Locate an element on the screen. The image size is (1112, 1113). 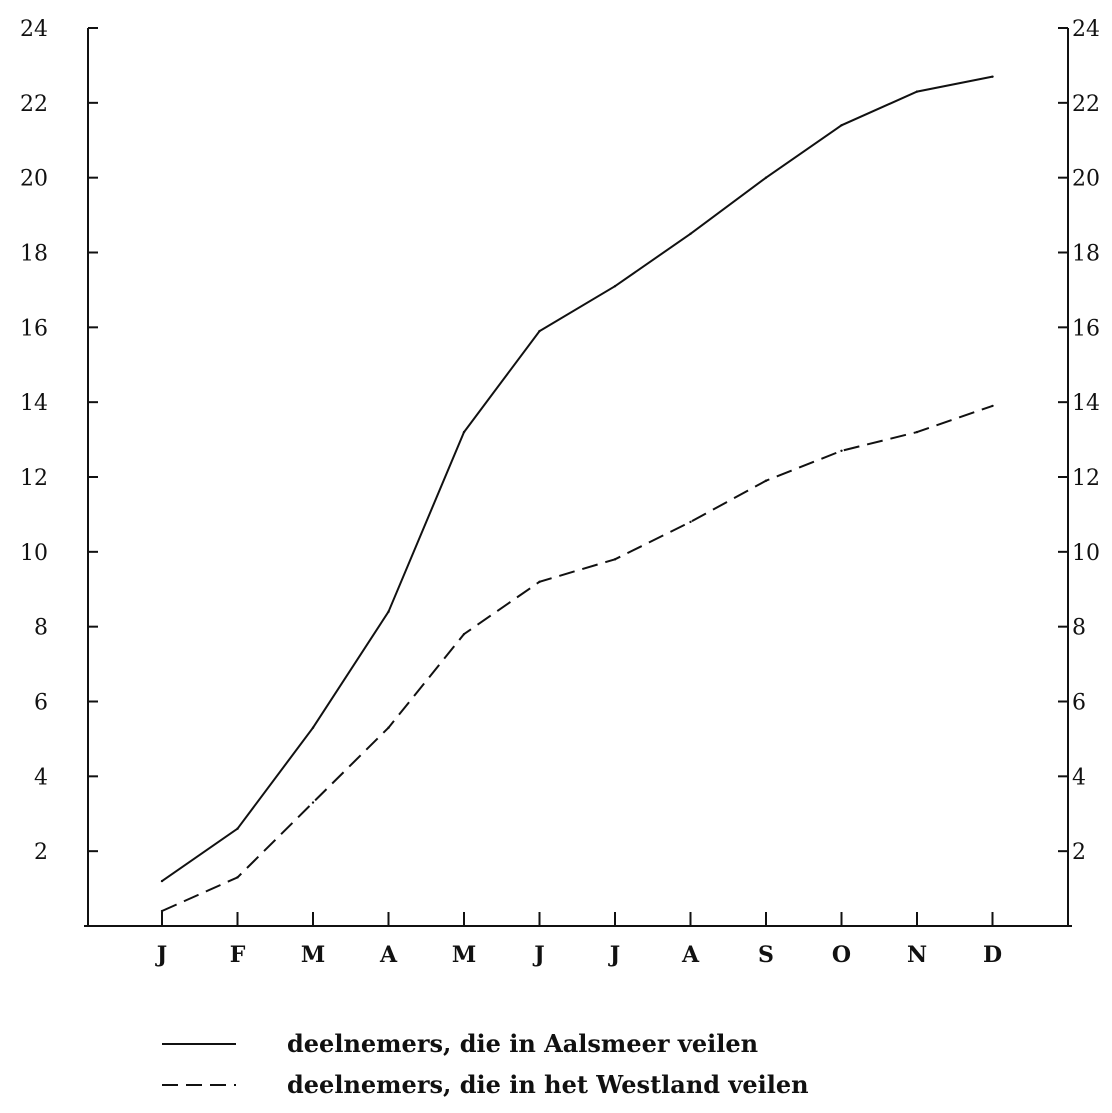
y-tick-left-label: 6 is located at coordinates (41, 703).